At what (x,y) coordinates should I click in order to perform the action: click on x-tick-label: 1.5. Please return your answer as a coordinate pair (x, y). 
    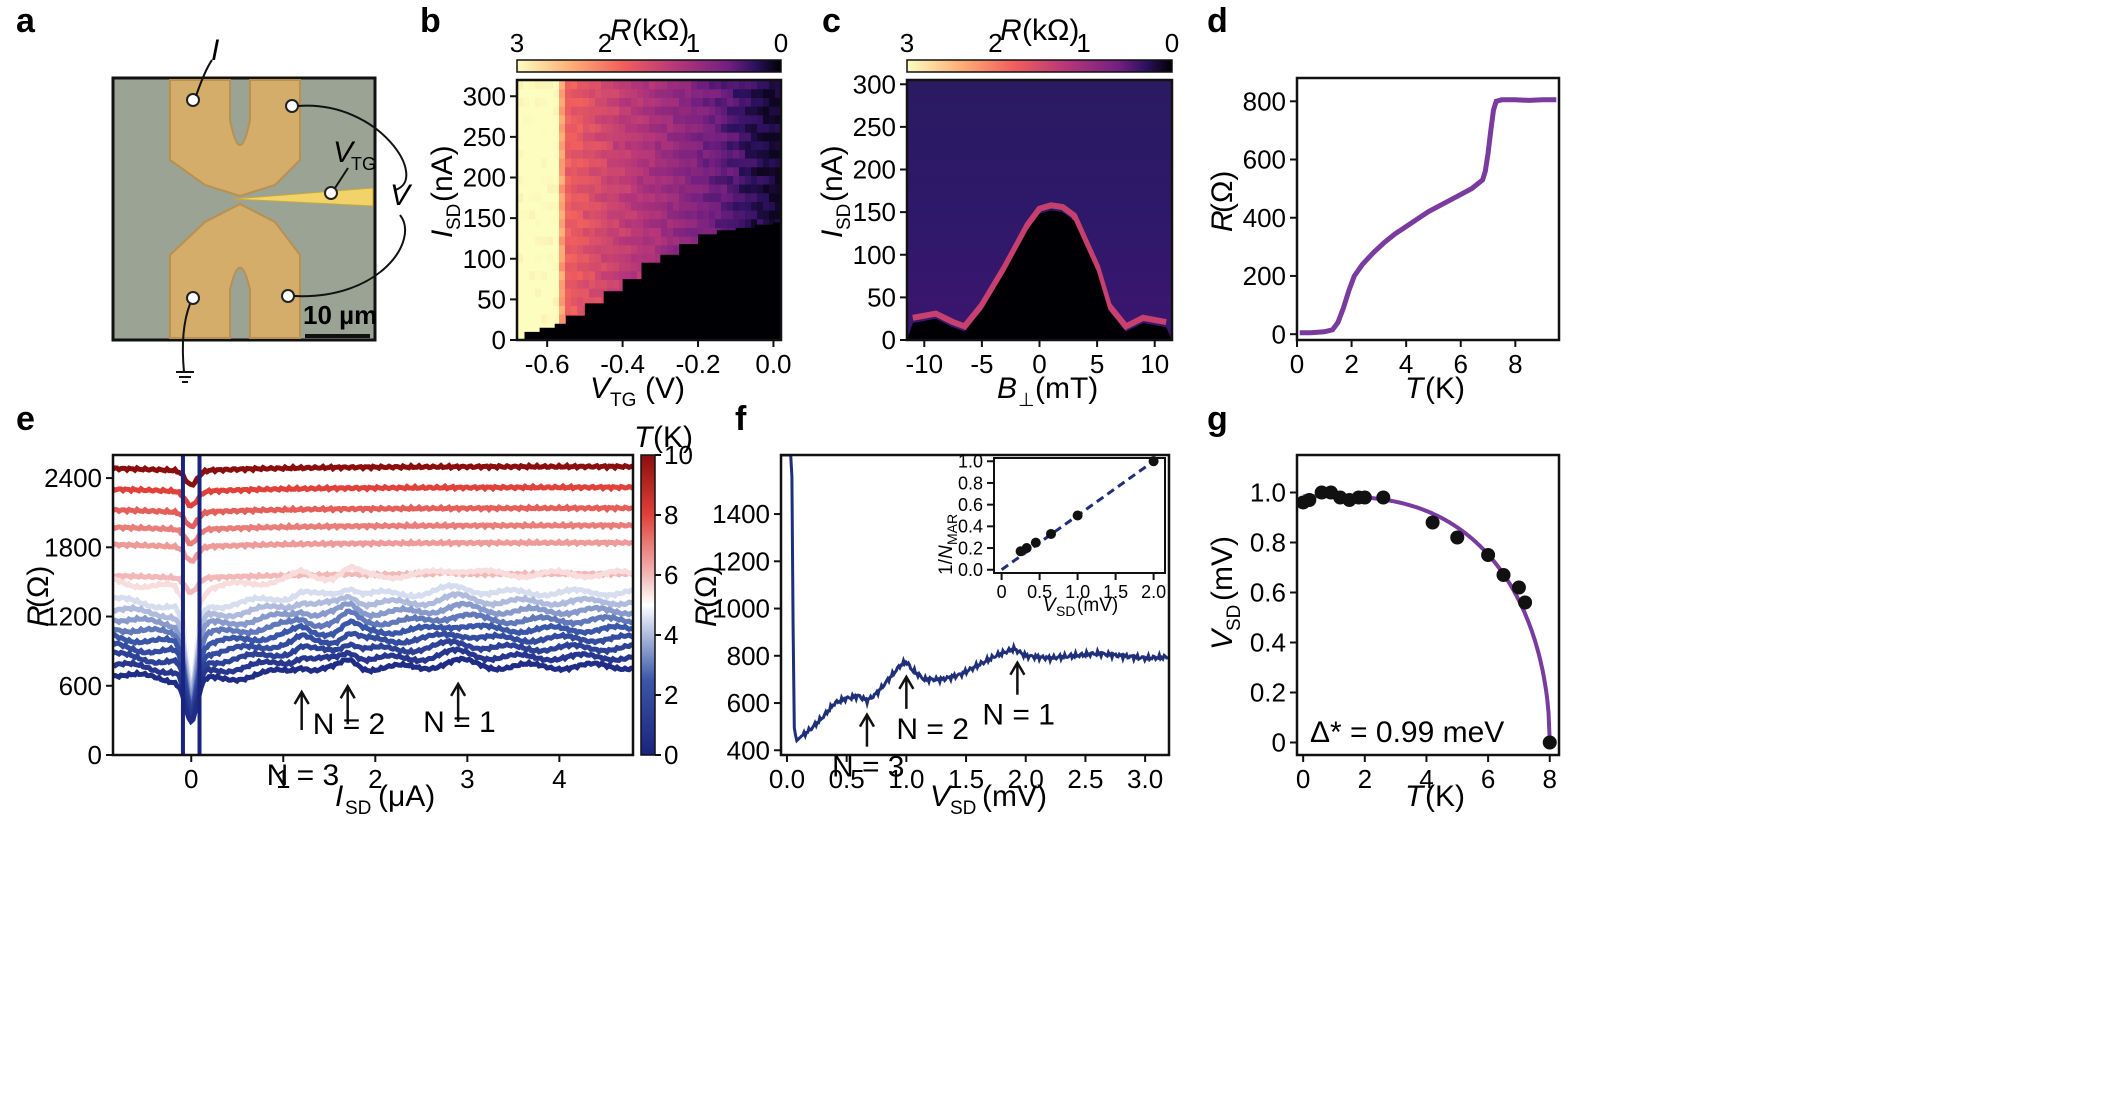
    Looking at the image, I should click on (1115, 592).